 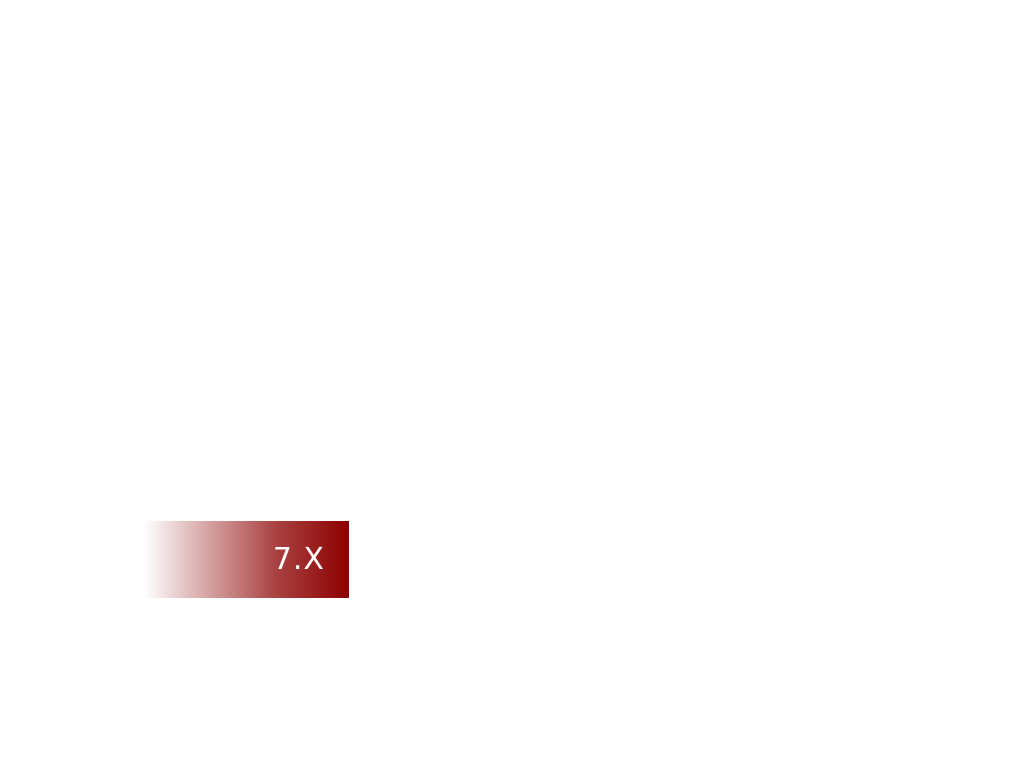 What do you see at coordinates (246, 559) in the screenshot?
I see `section-number-banner: 7.X` at bounding box center [246, 559].